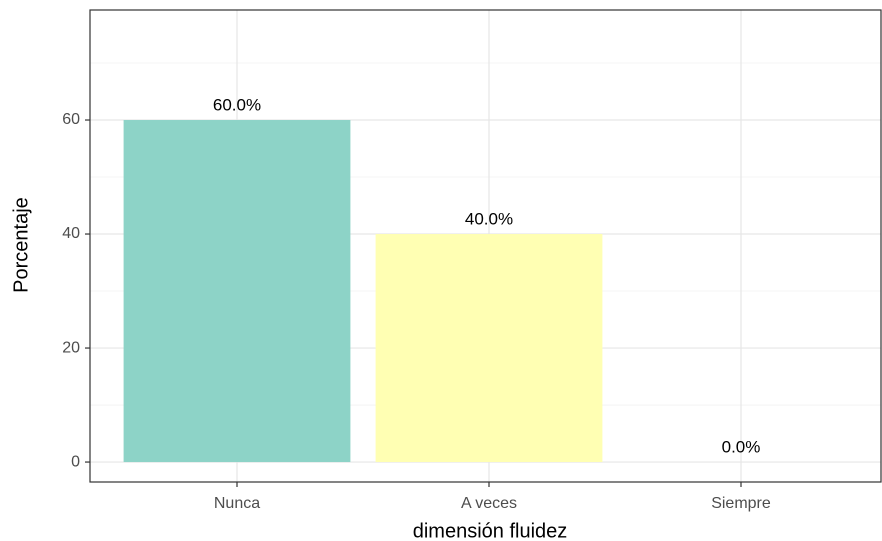  I want to click on bar, so click(489, 348).